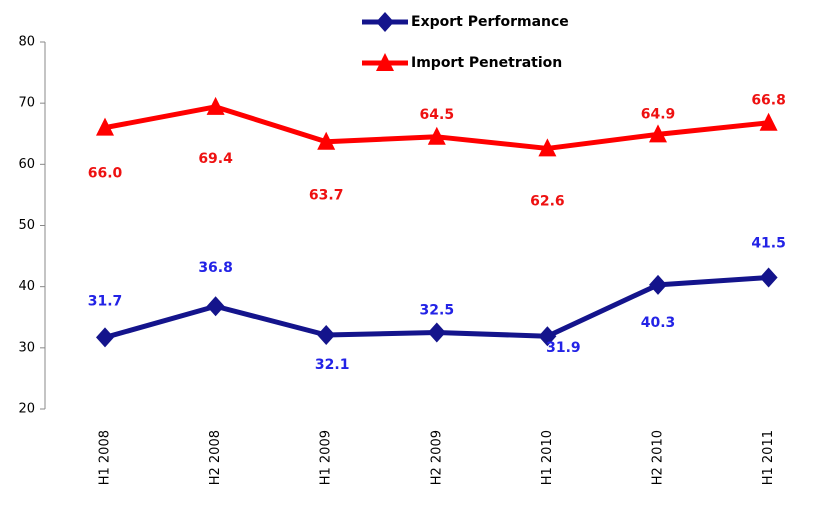 This screenshot has height=512, width=814. I want to click on x-tick-label: H1 2011, so click(768, 457).